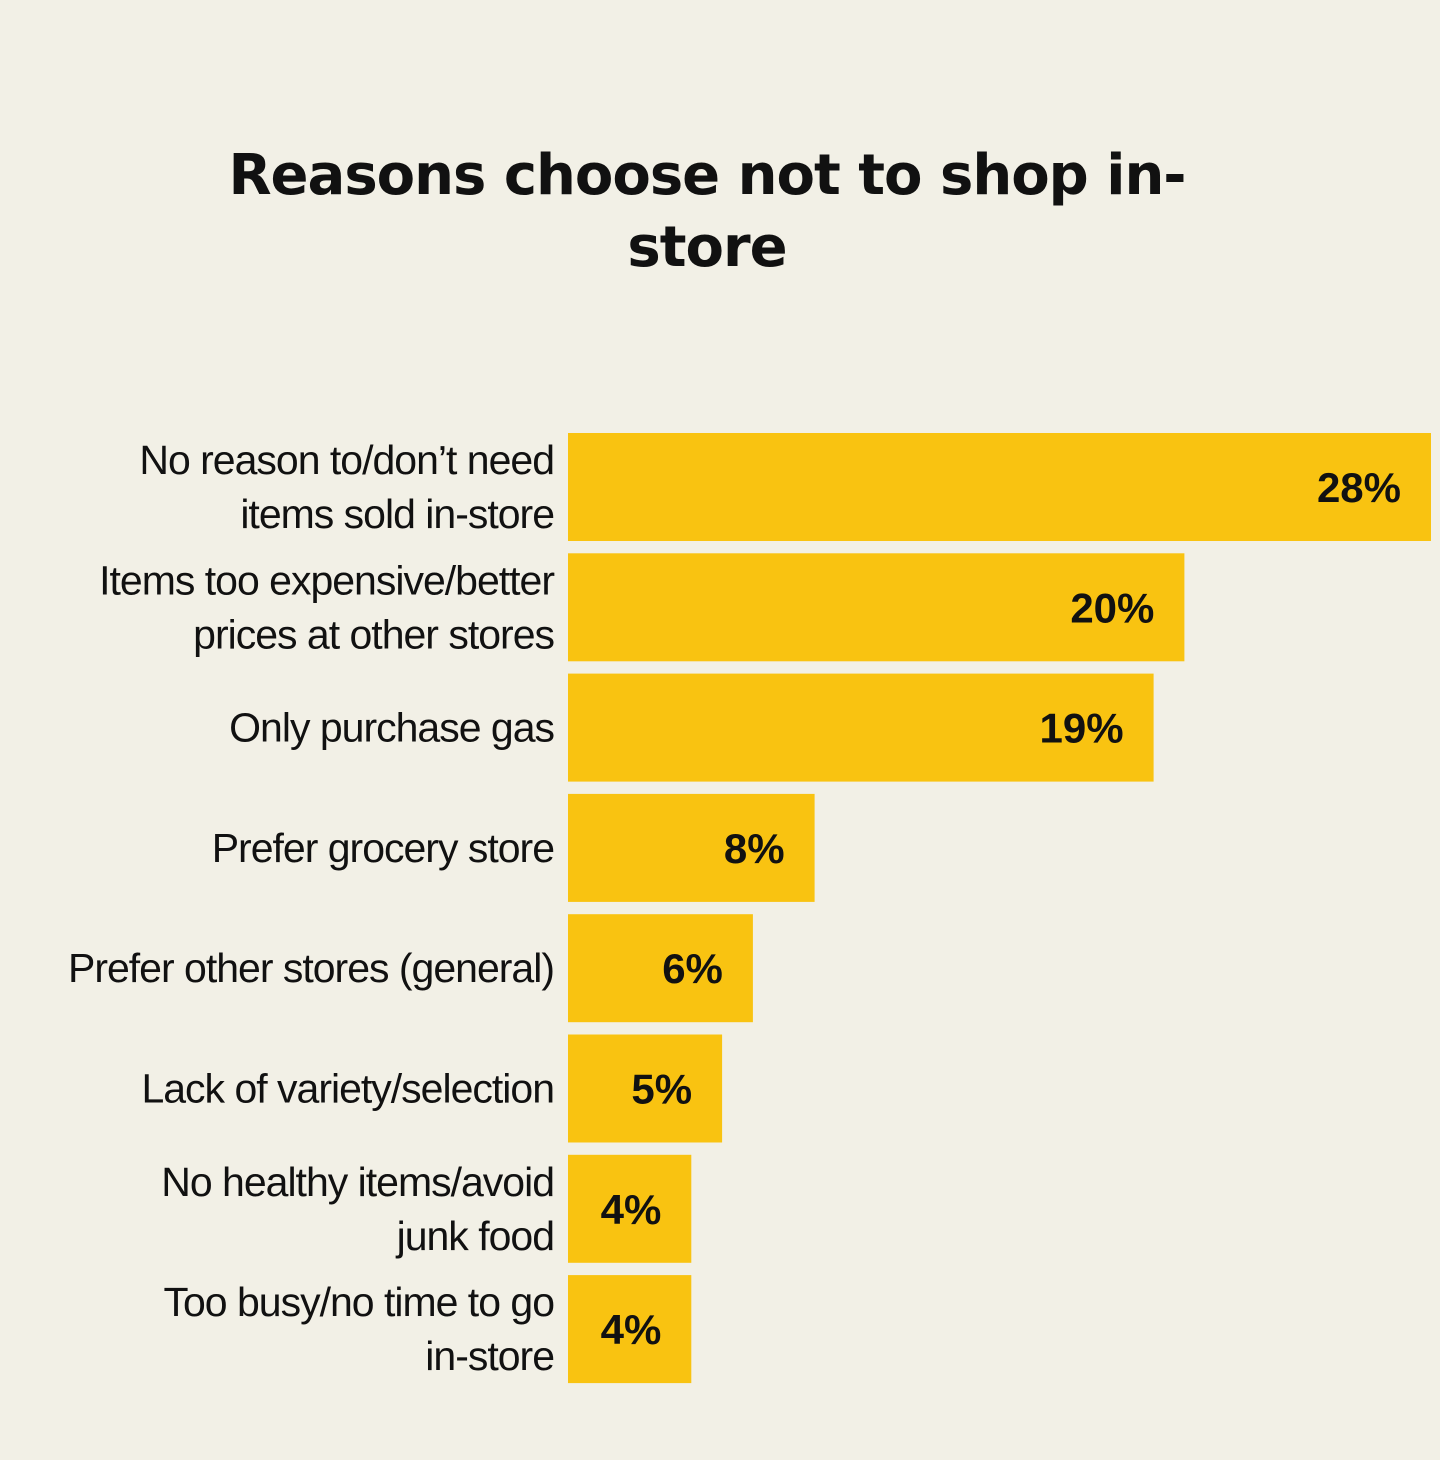 The width and height of the screenshot is (1440, 1460). Describe the element at coordinates (357, 1182) in the screenshot. I see `category-label-6-line-0: No healthy items/avoid` at that location.